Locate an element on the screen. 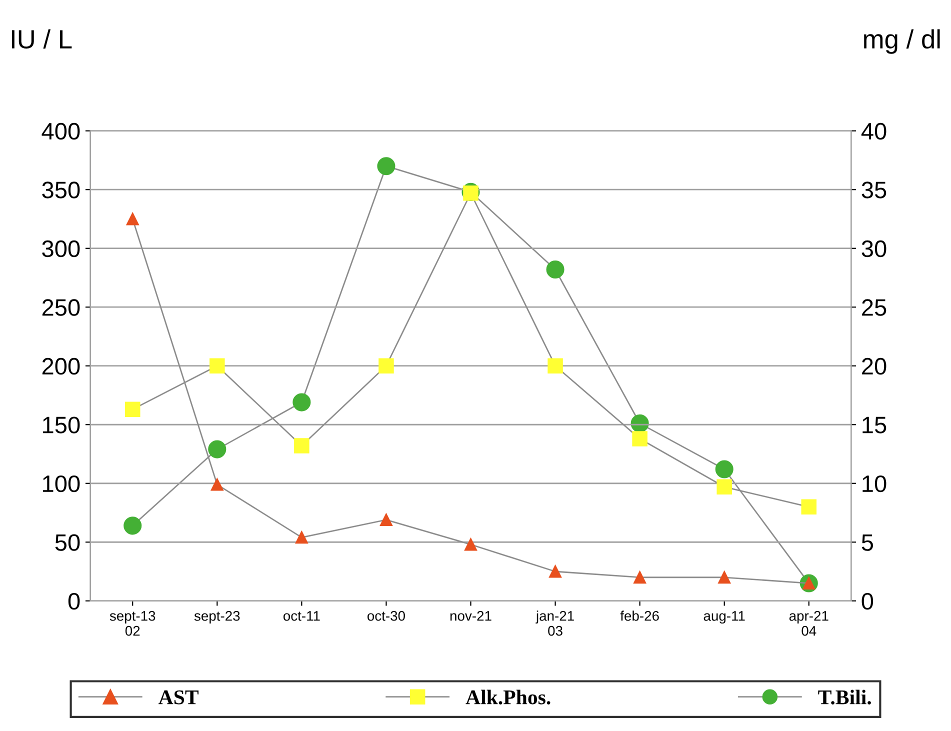 This screenshot has width=951, height=731. y-tick-label: 100 is located at coordinates (61, 483).